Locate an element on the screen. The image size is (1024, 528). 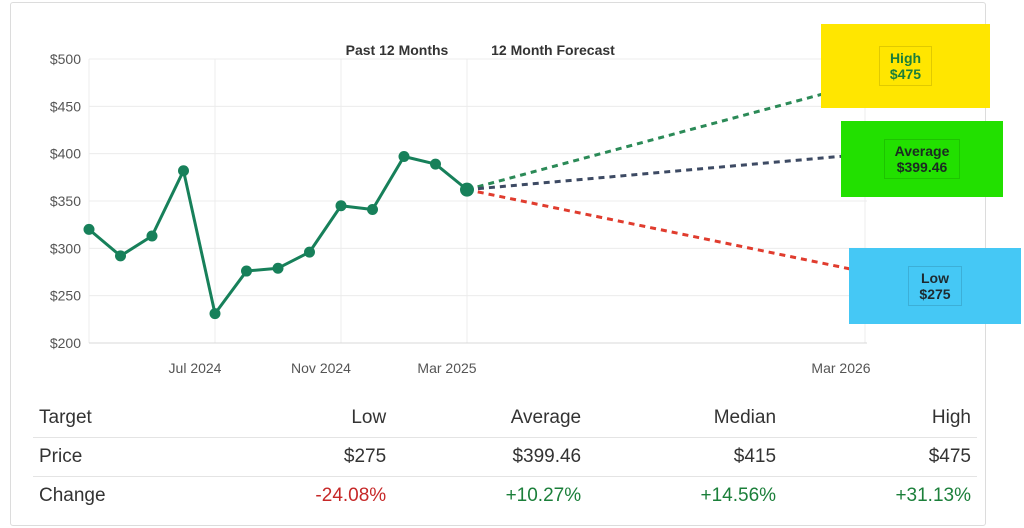
table-header-row: Target Low Average Median High is located at coordinates (505, 418).